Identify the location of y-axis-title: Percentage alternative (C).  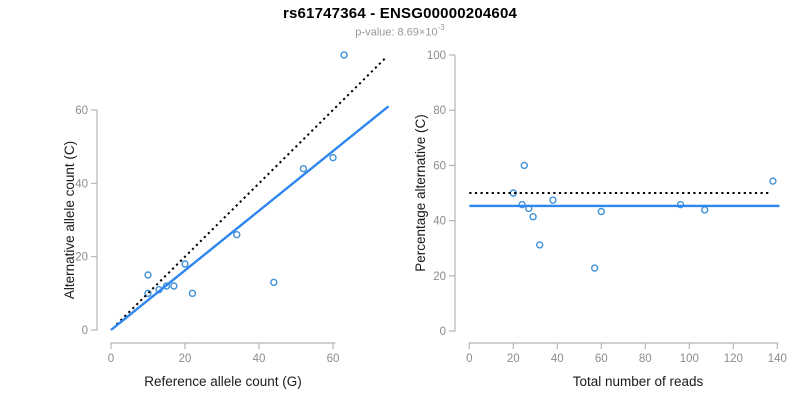
(420, 193).